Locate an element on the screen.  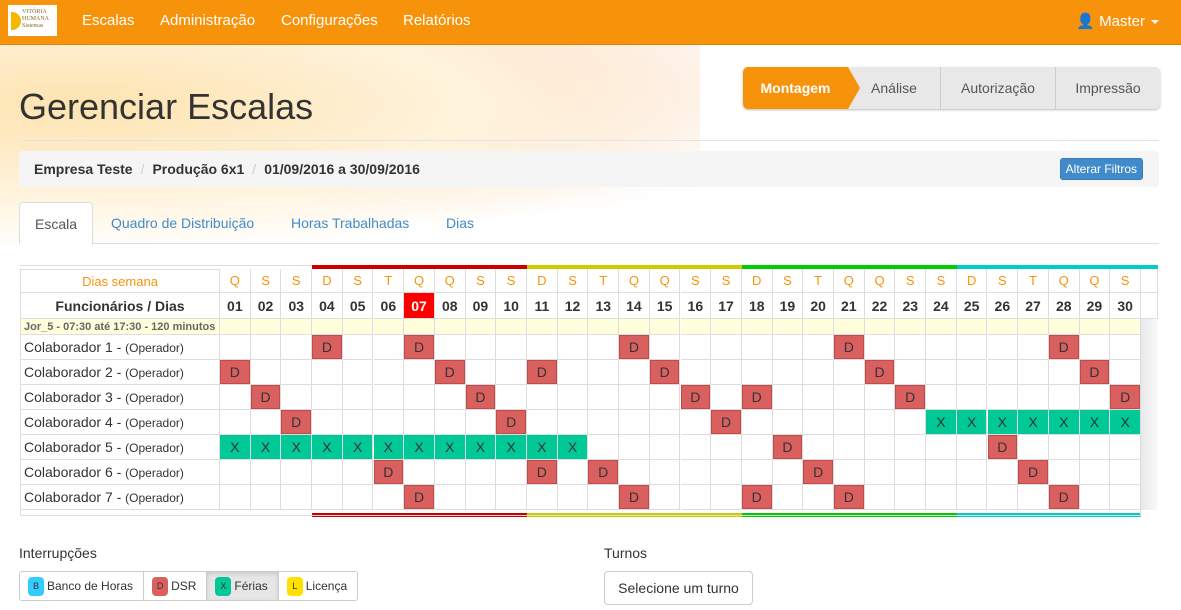
day-header: 14 is located at coordinates (634, 306).